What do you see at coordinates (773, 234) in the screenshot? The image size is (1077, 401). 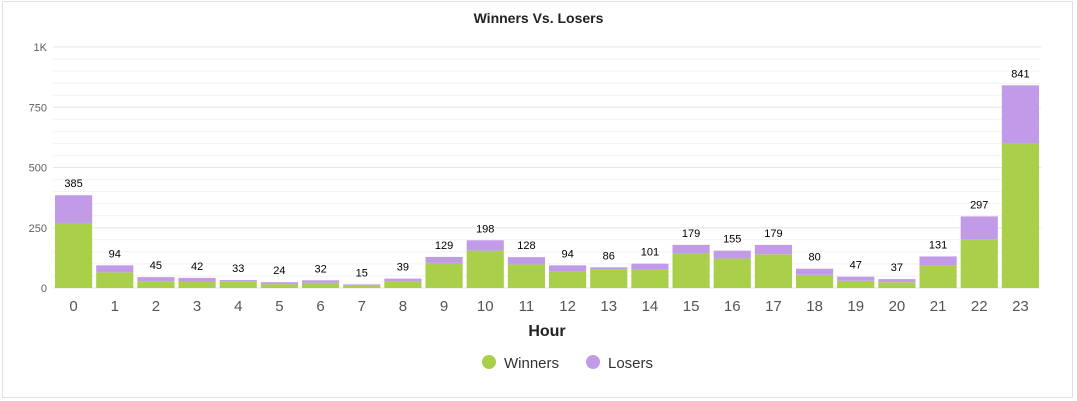 I see `data-label-17: 179` at bounding box center [773, 234].